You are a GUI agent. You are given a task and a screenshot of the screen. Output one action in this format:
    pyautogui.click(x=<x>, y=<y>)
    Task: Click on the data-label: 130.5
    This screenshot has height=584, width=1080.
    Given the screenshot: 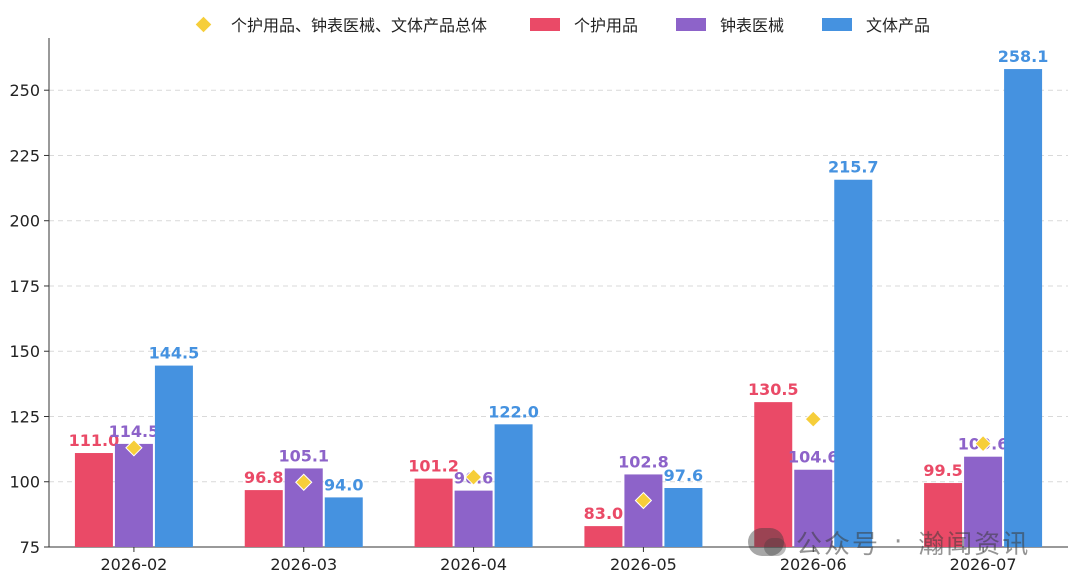 What is the action you would take?
    pyautogui.click(x=773, y=389)
    